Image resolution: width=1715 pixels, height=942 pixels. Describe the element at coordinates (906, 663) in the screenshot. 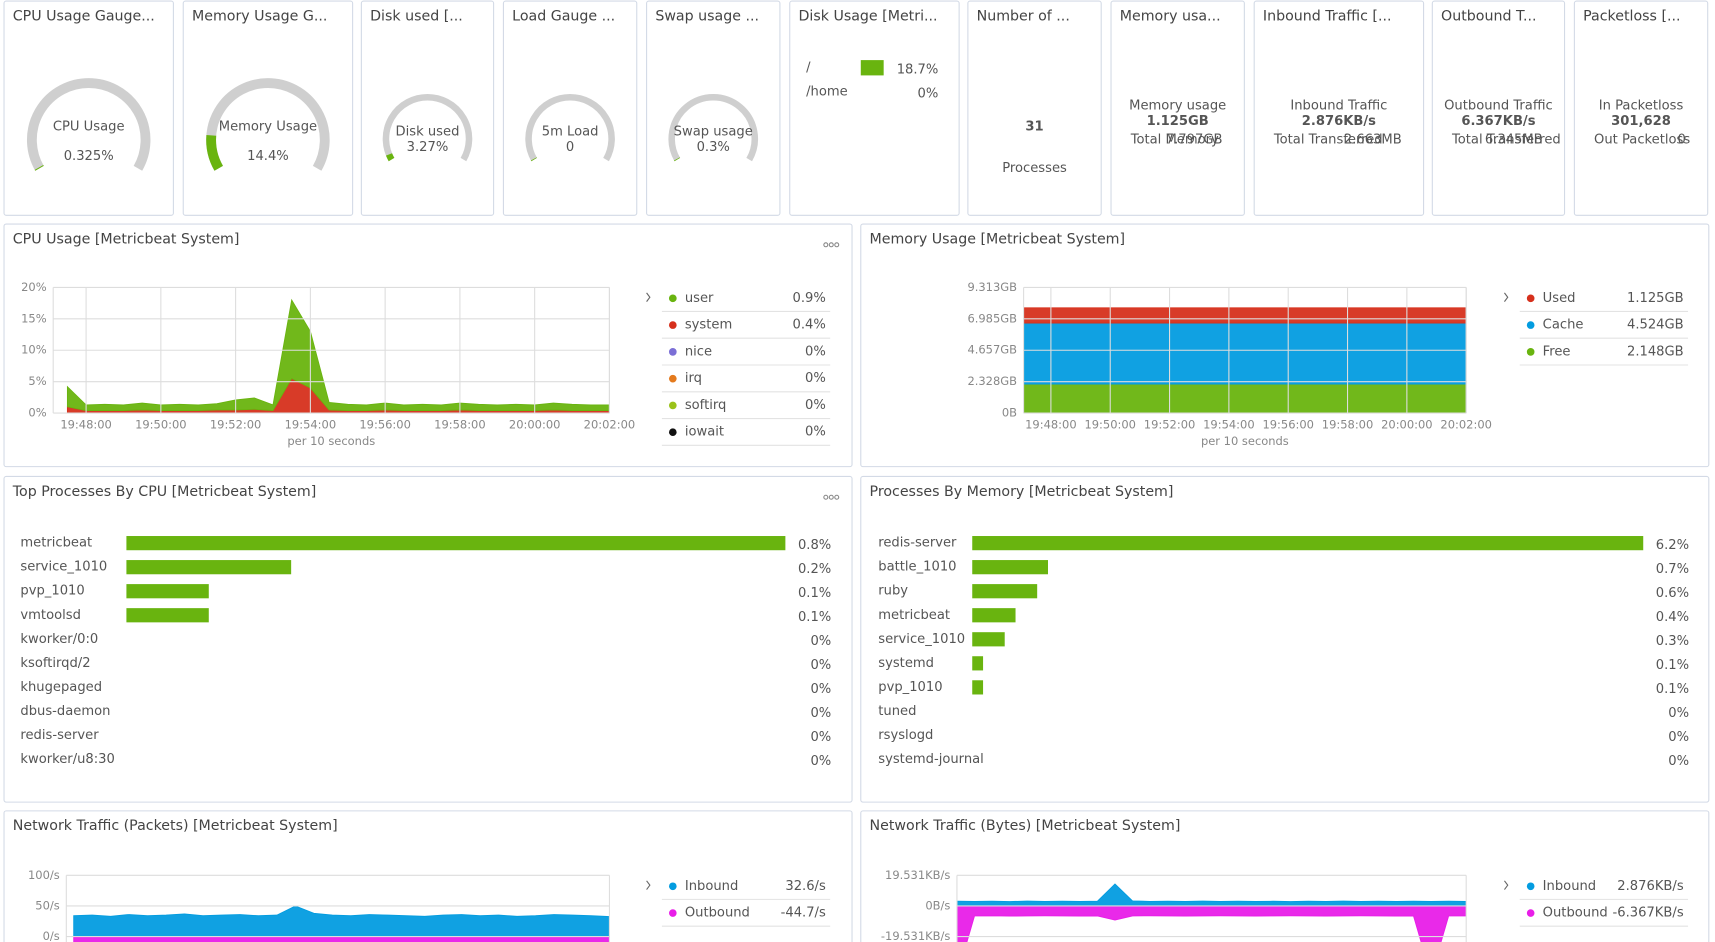

I see `bar-label: systemd` at that location.